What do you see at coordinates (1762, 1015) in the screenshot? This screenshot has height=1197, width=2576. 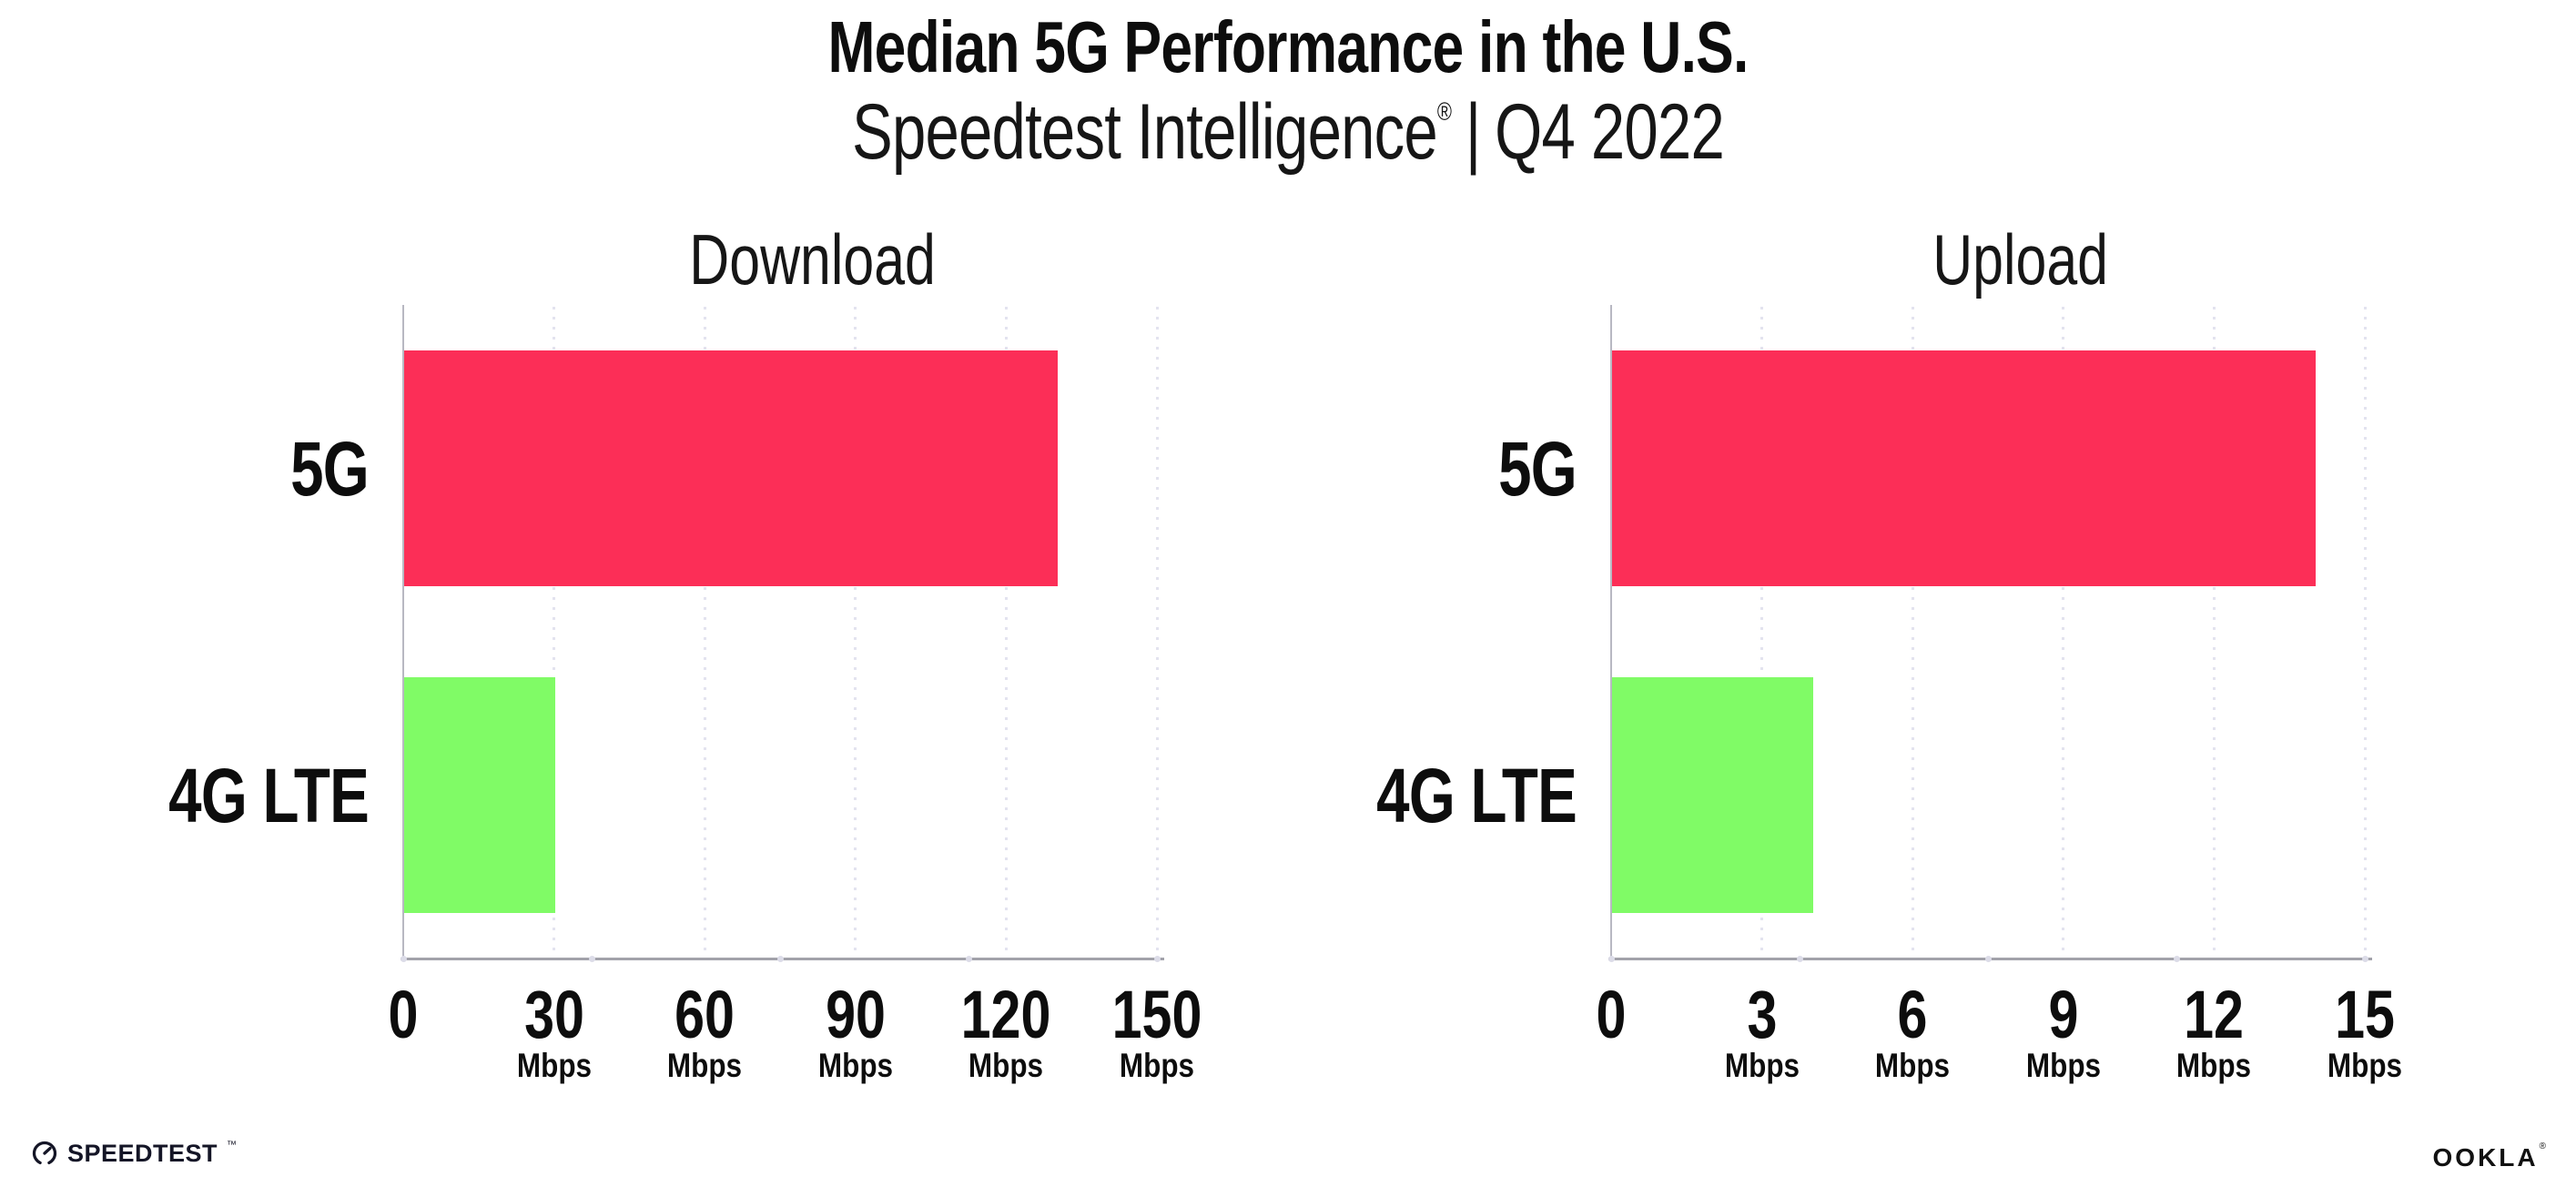 I see `x-tick-label: 3` at bounding box center [1762, 1015].